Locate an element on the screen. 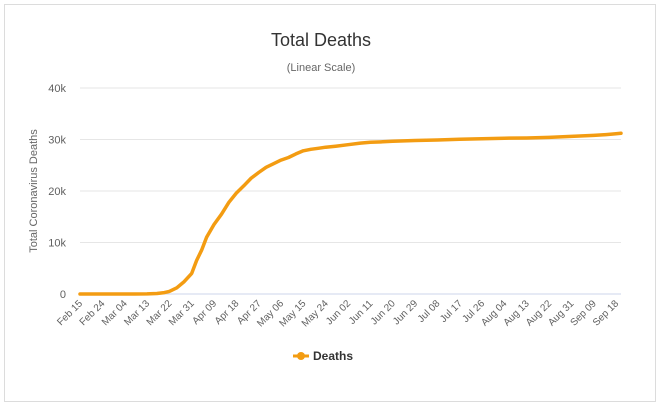 The image size is (661, 407). y-tick-label: 40k is located at coordinates (57, 89).